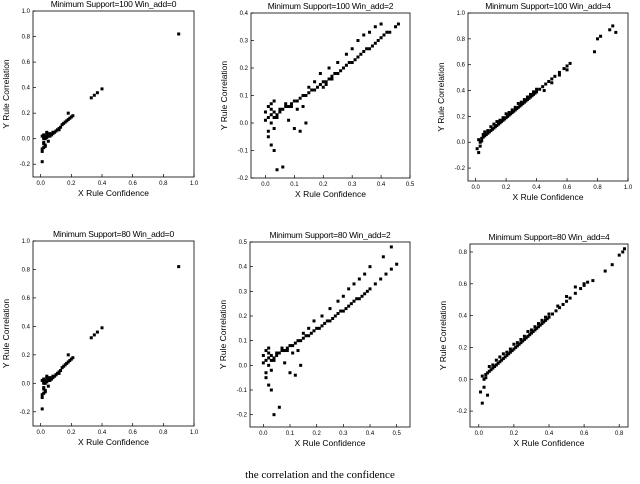 Image resolution: width=640 pixels, height=484 pixels. Describe the element at coordinates (243, 342) in the screenshot. I see `y-tick-label: 0.1` at that location.